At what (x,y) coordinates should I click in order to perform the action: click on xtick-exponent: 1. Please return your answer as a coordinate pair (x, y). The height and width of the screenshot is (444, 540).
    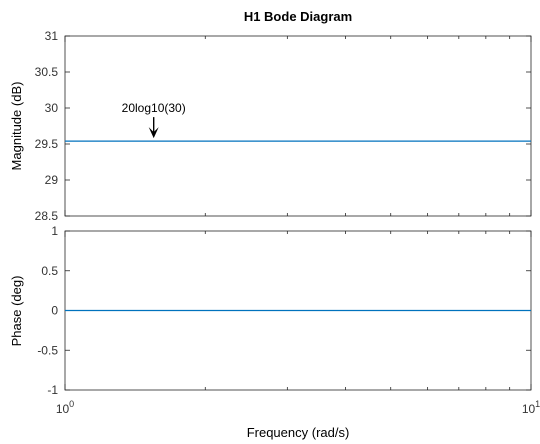
    Looking at the image, I should click on (537, 404).